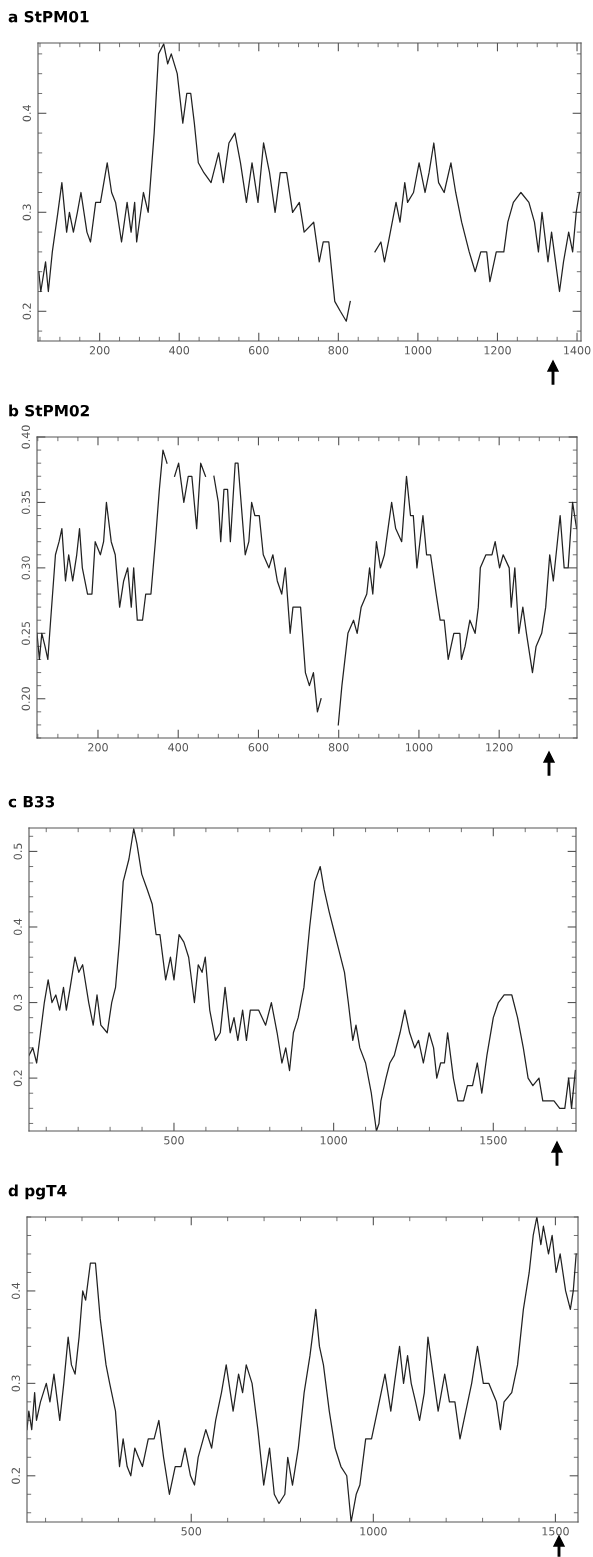 This screenshot has width=593, height=1557. What do you see at coordinates (25, 699) in the screenshot?
I see `y-tick-label: 0.20` at bounding box center [25, 699].